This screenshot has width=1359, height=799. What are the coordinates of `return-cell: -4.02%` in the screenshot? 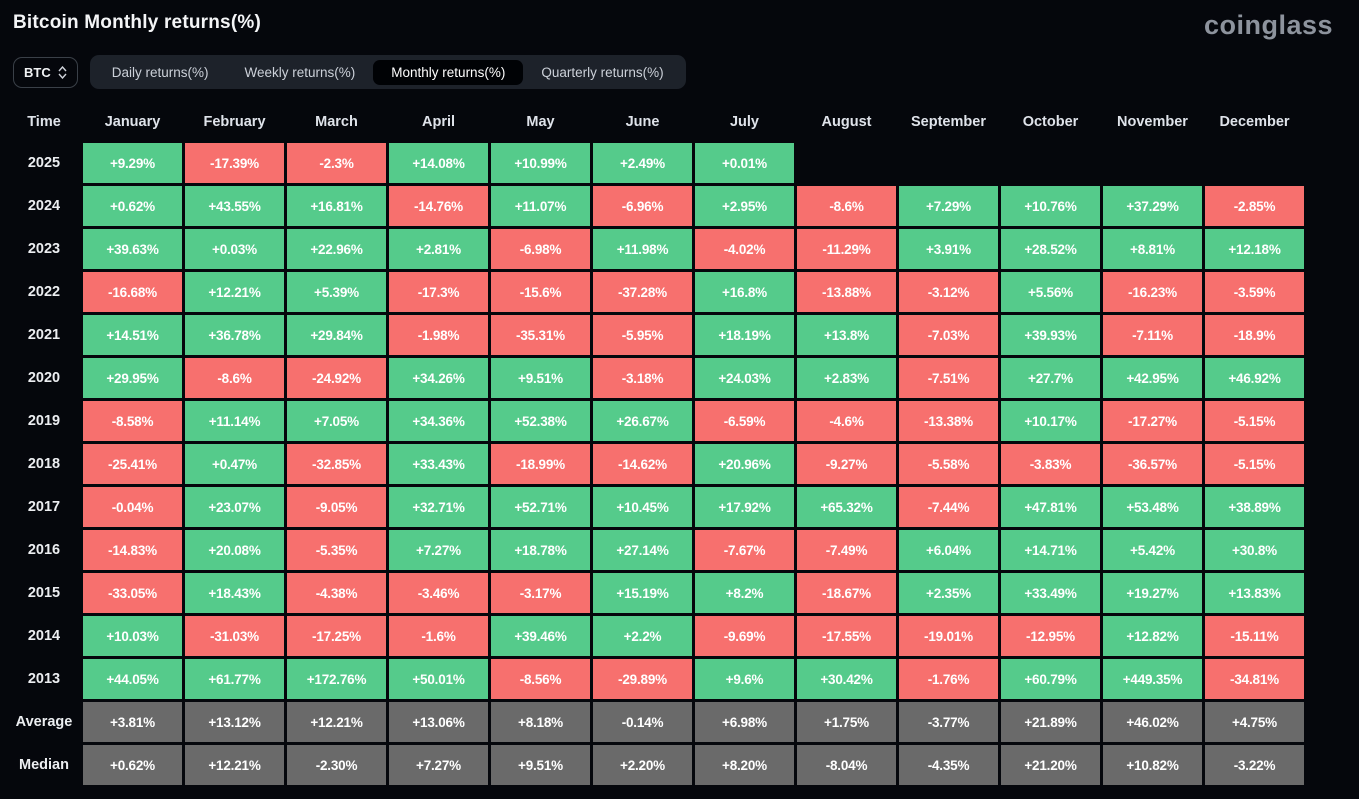 It's located at (744, 249).